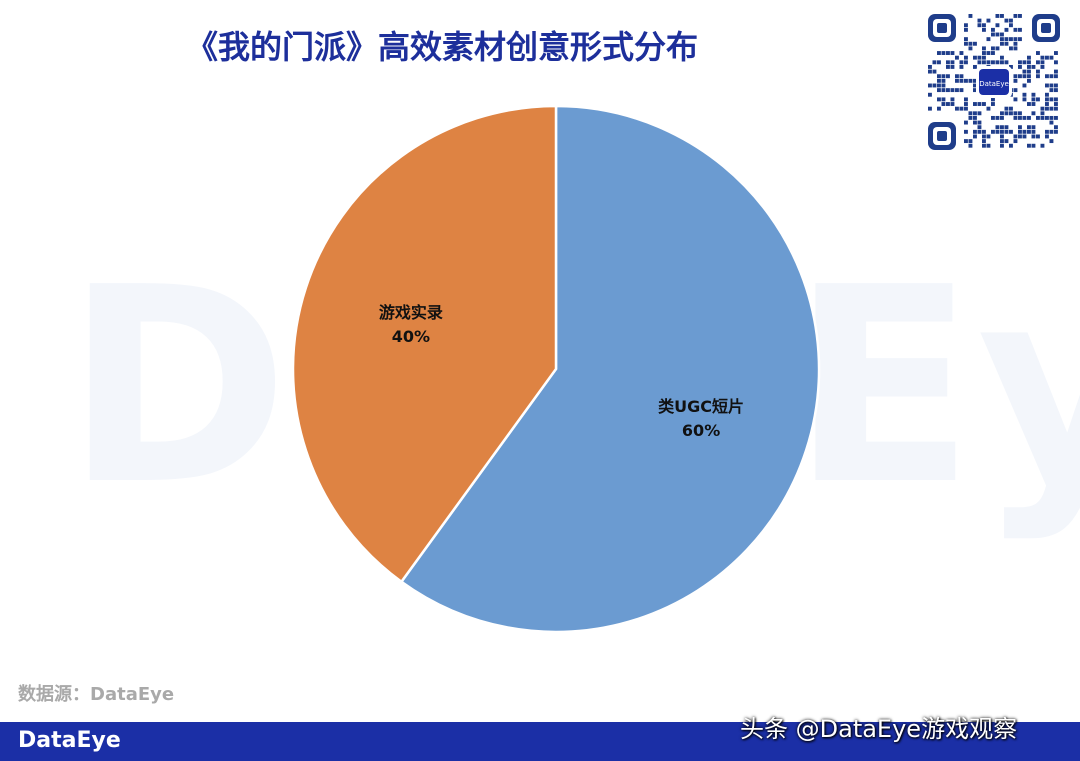  What do you see at coordinates (540, 741) in the screenshot?
I see `footer-bar: DataEye` at bounding box center [540, 741].